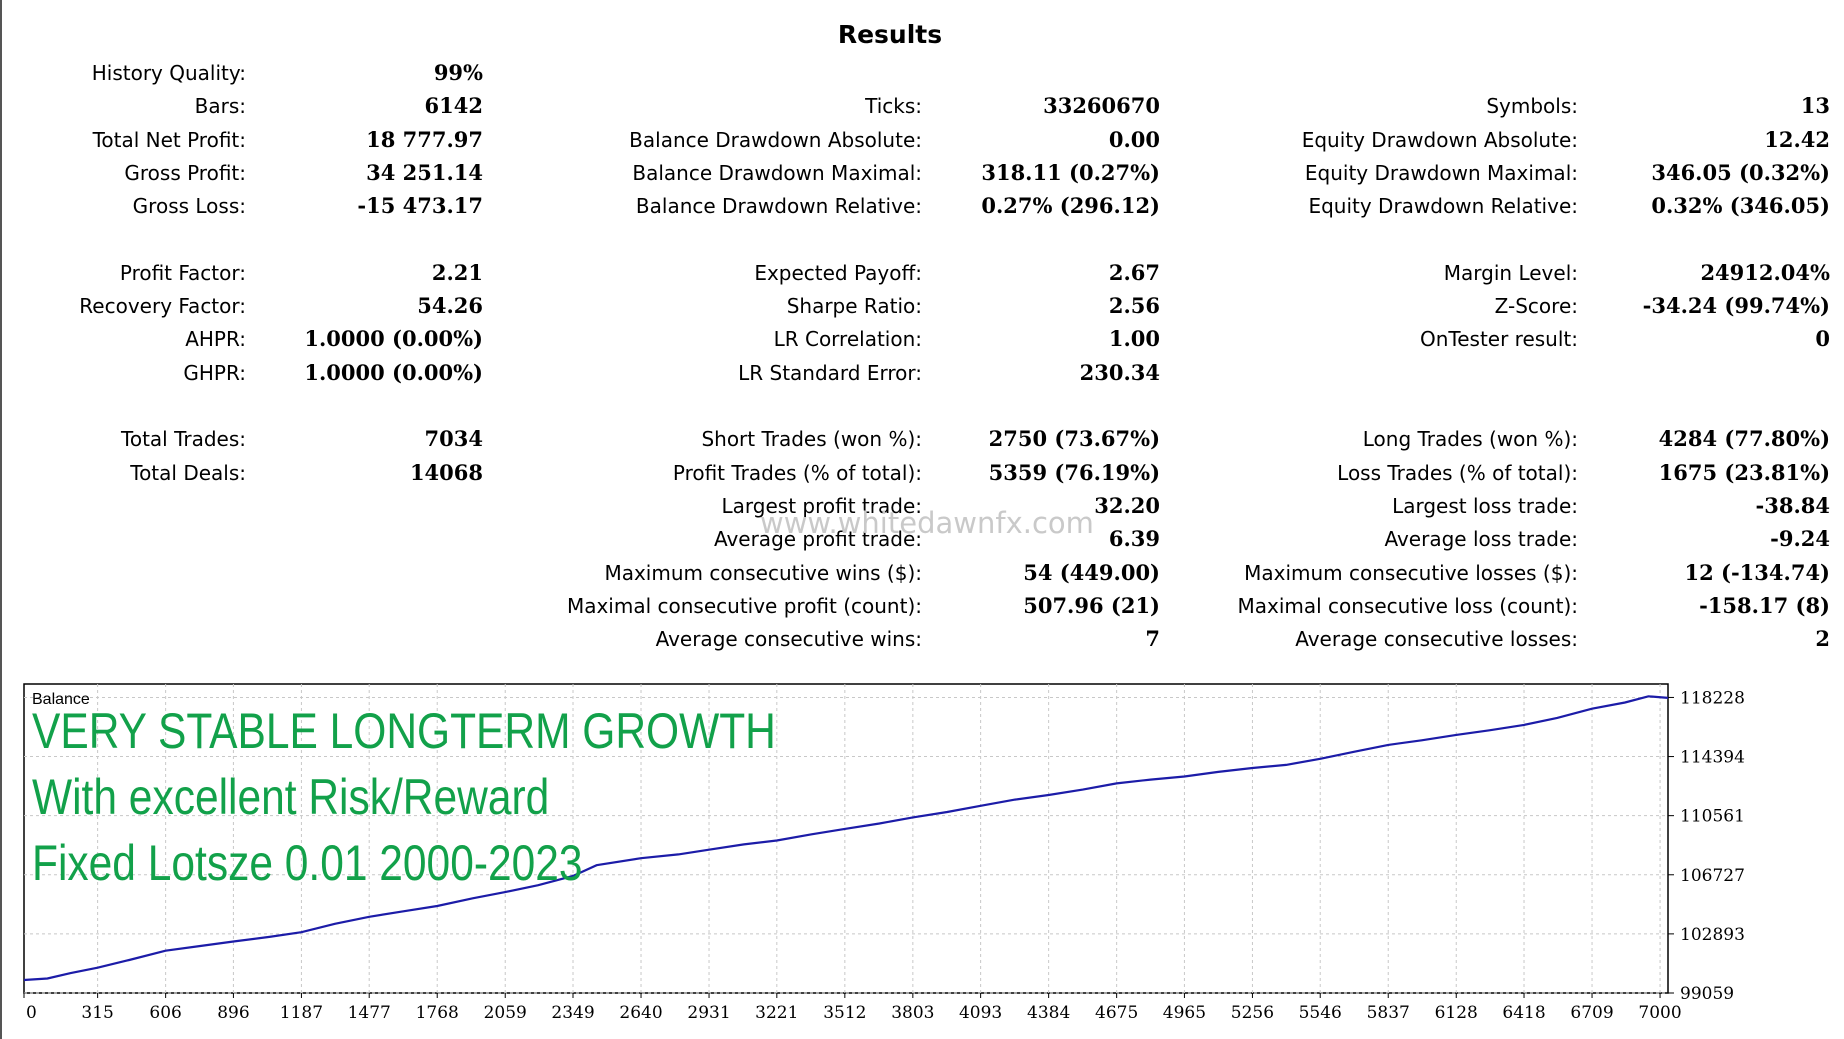 Image resolution: width=1844 pixels, height=1039 pixels. Describe the element at coordinates (1101, 106) in the screenshot. I see `col2-value: 33260670` at that location.